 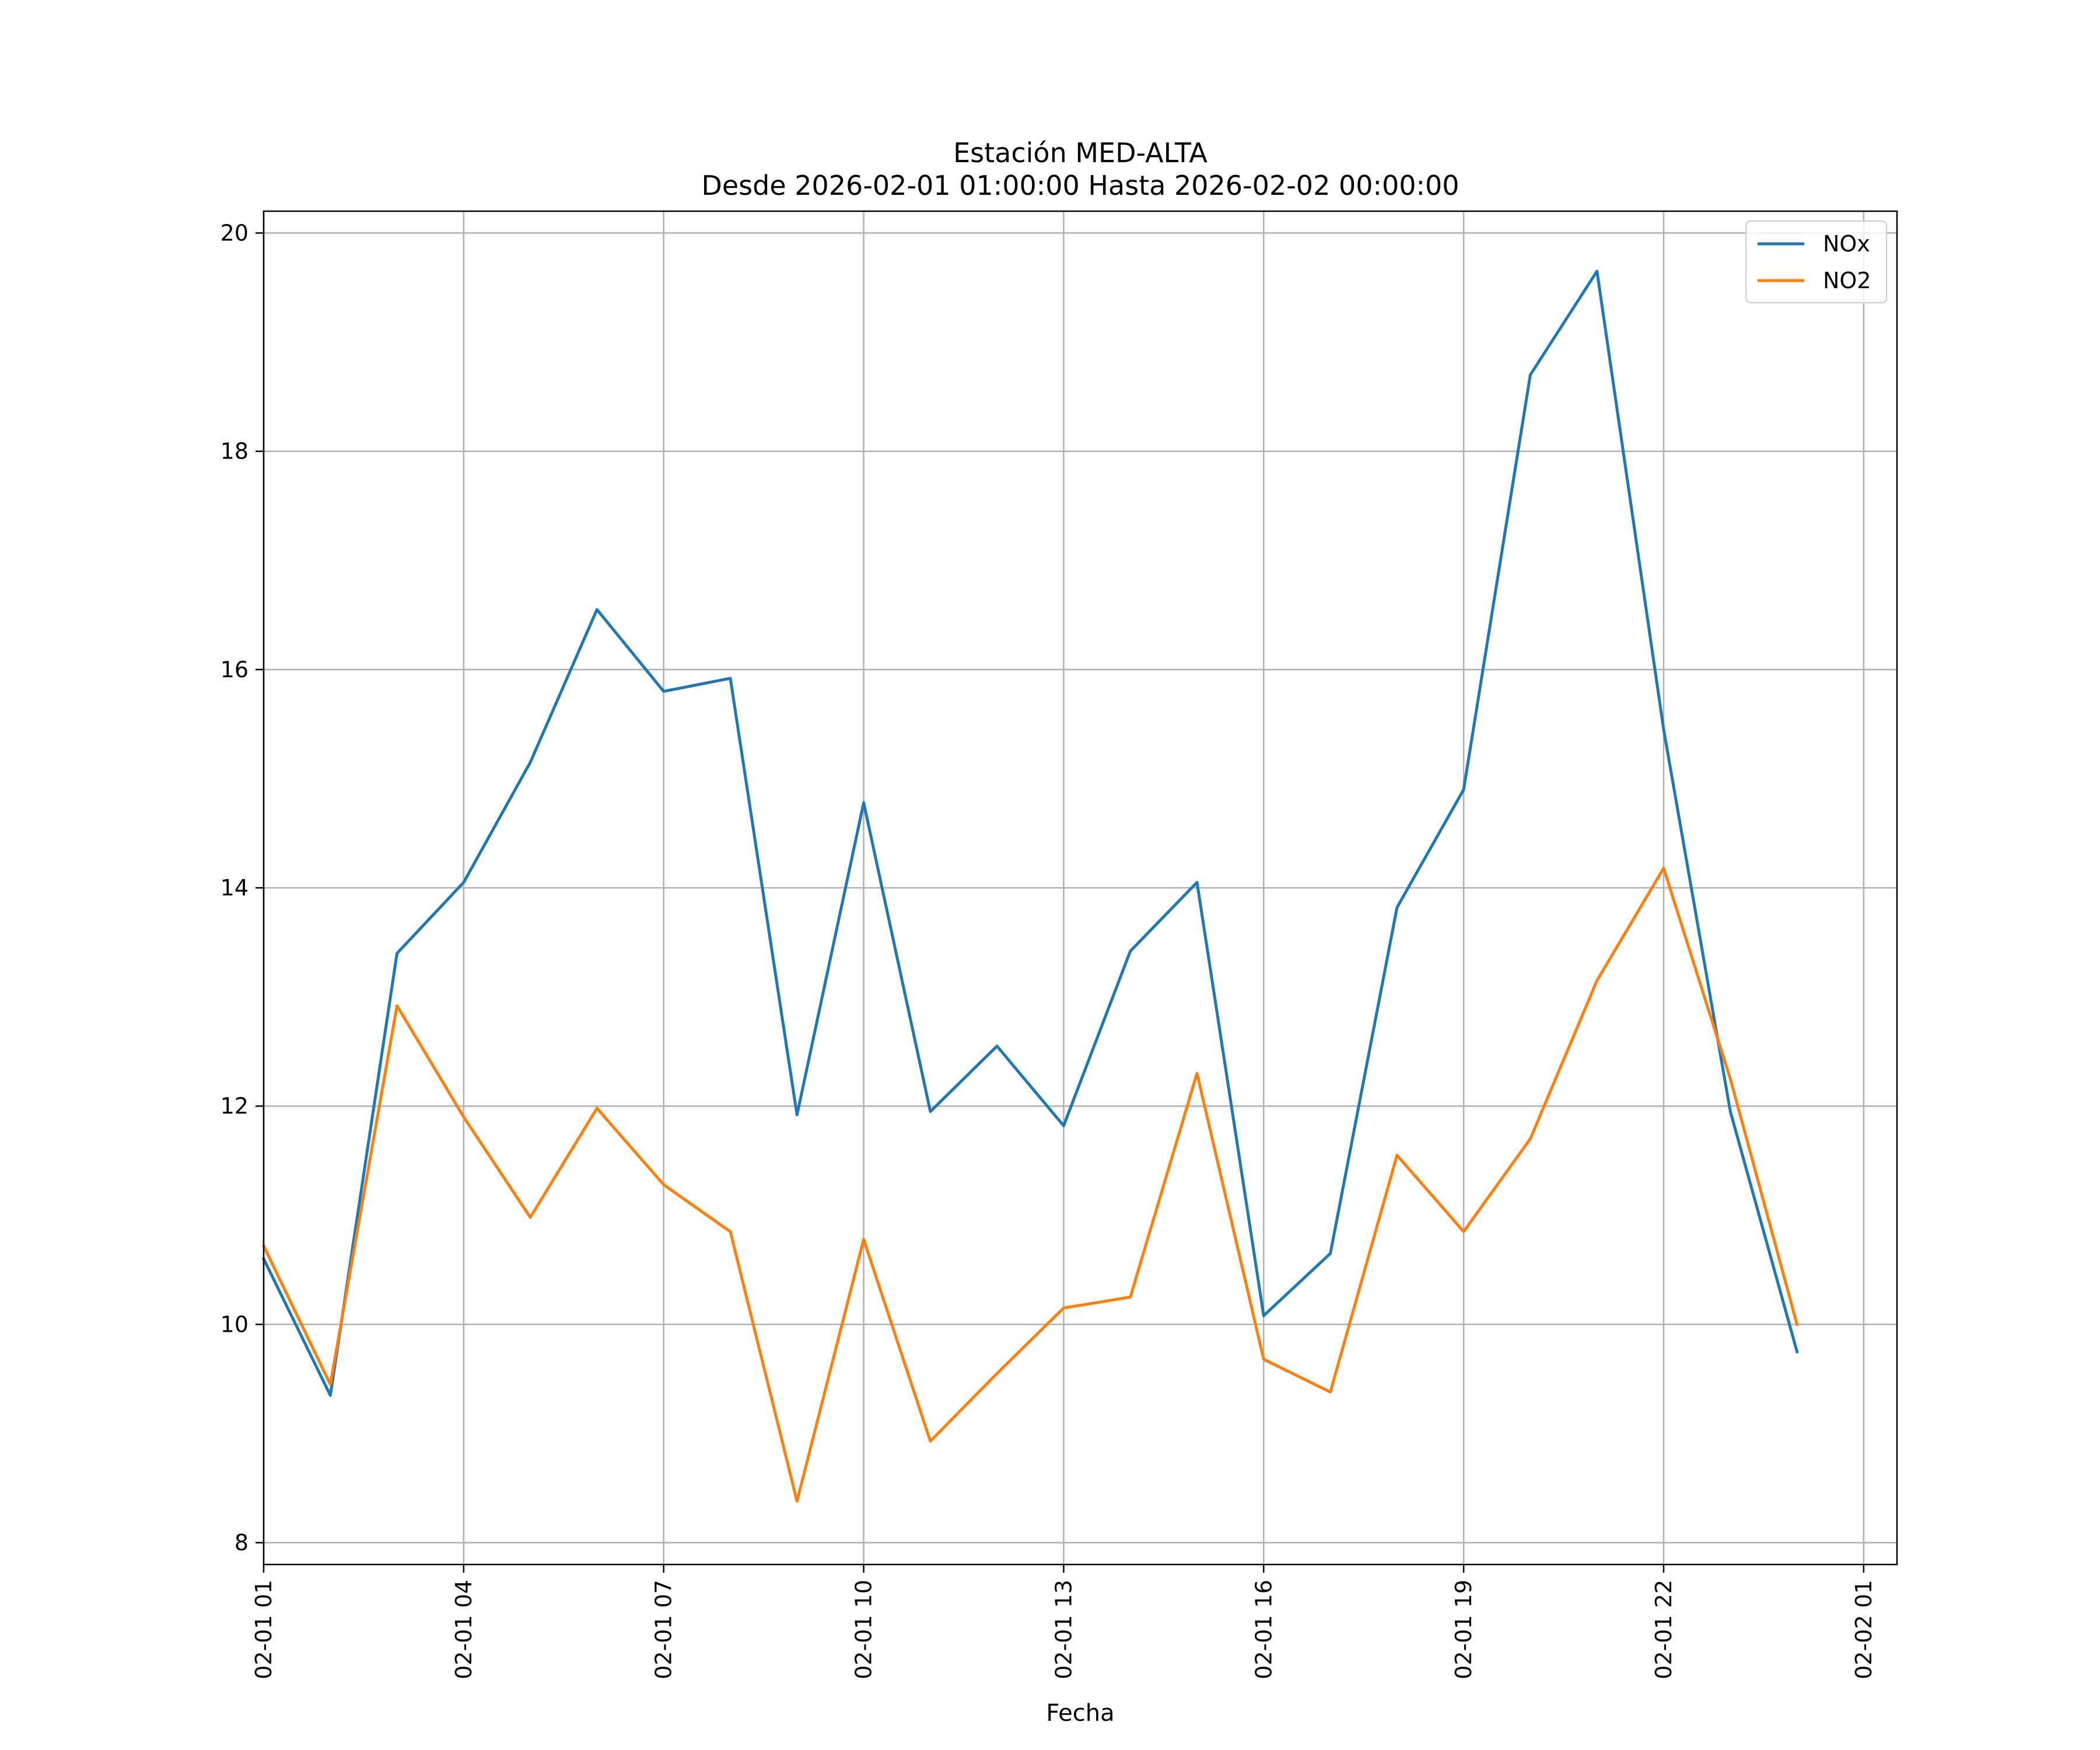 What do you see at coordinates (263, 1629) in the screenshot?
I see `x-tick-label-0: 02-01 01` at bounding box center [263, 1629].